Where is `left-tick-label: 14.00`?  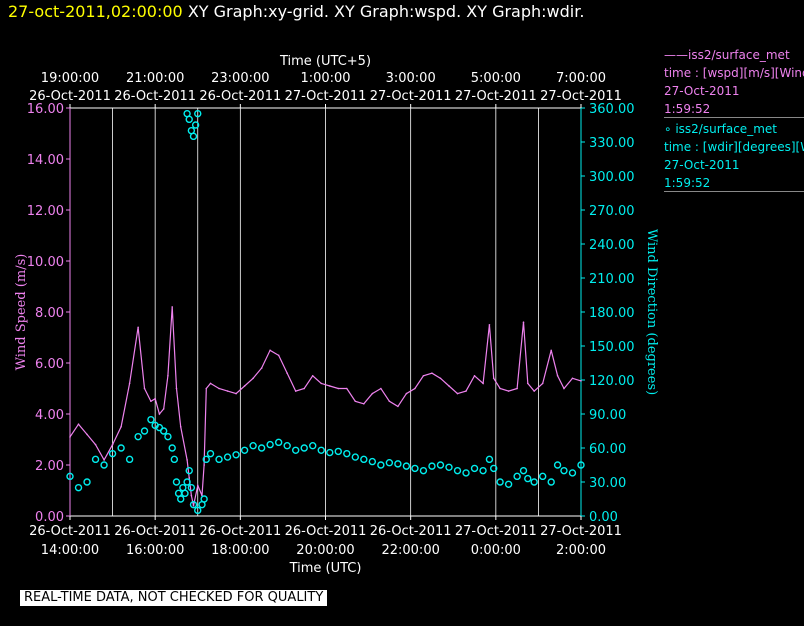
left-tick-label: 14.00 is located at coordinates (45, 160).